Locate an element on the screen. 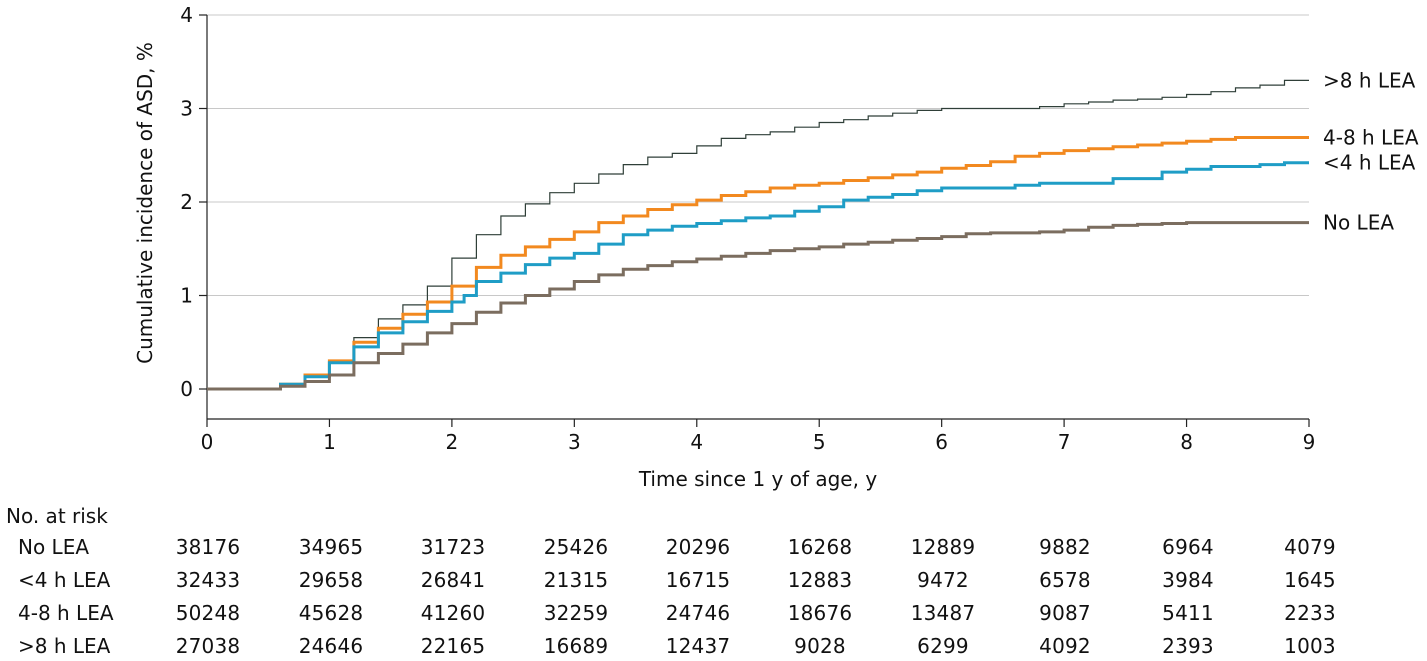 The height and width of the screenshot is (661, 1427). x-tick-label: 2 is located at coordinates (452, 442).